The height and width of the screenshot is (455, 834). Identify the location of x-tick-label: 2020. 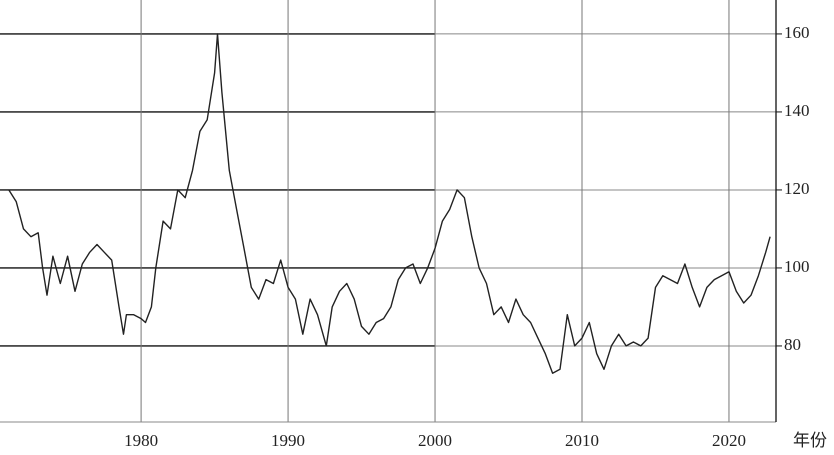
(729, 440).